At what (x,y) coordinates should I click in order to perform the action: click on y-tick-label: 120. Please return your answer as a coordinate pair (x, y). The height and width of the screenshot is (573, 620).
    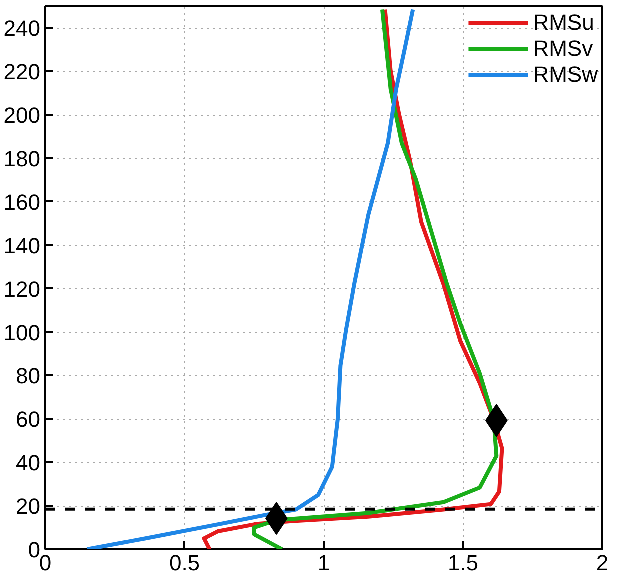
    Looking at the image, I should click on (22, 289).